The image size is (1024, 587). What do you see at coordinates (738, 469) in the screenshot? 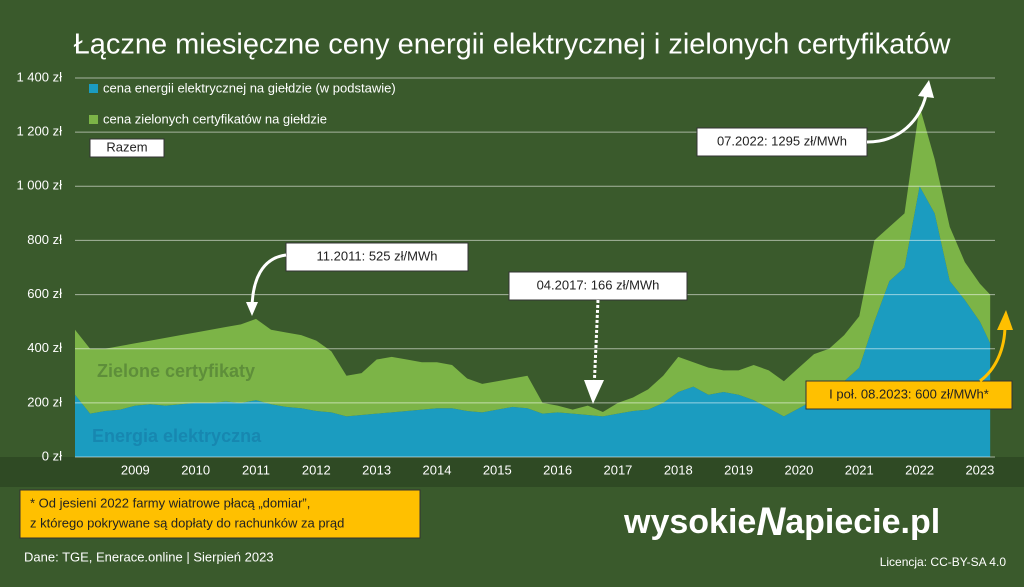
I see `x-tick-label: 2019` at bounding box center [738, 469].